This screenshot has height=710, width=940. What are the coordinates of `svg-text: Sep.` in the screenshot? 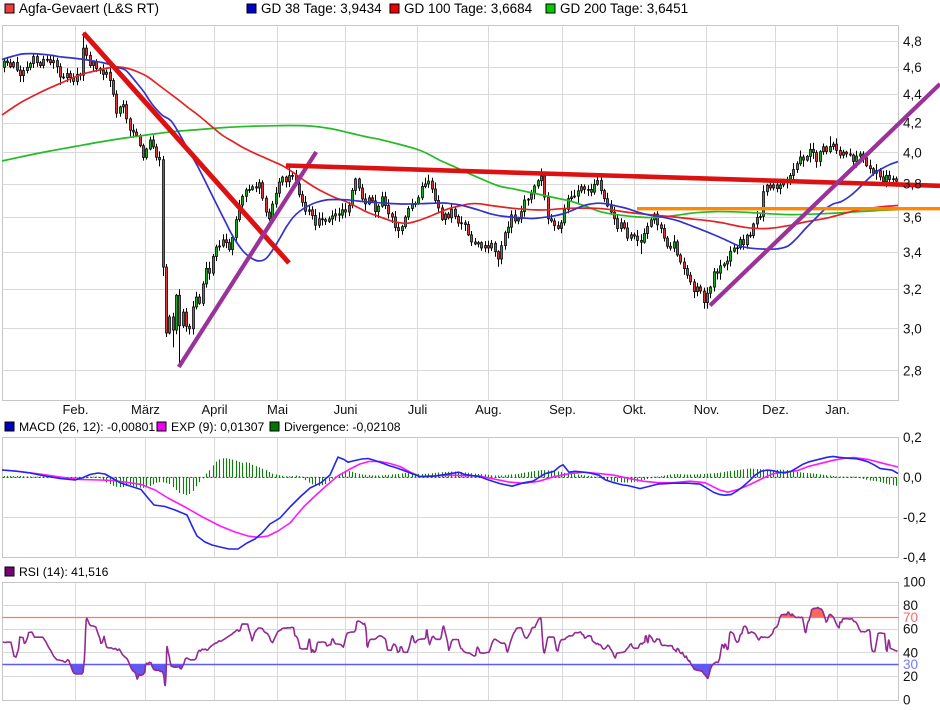 It's located at (562, 409).